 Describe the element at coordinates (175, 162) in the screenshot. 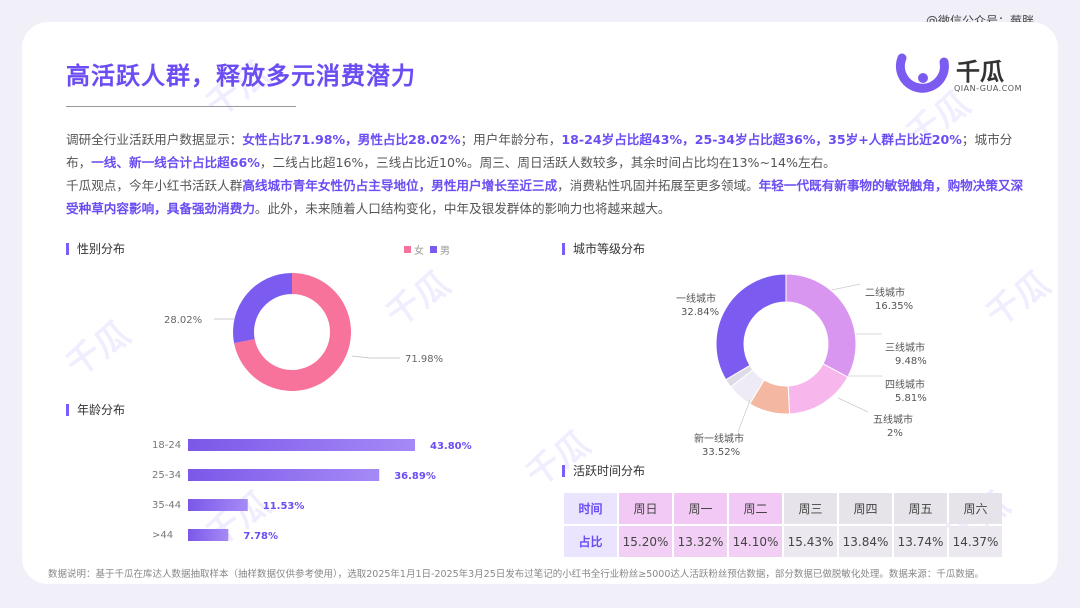

I see `intro-highlight: 一线、新一线合计占比超66%` at that location.